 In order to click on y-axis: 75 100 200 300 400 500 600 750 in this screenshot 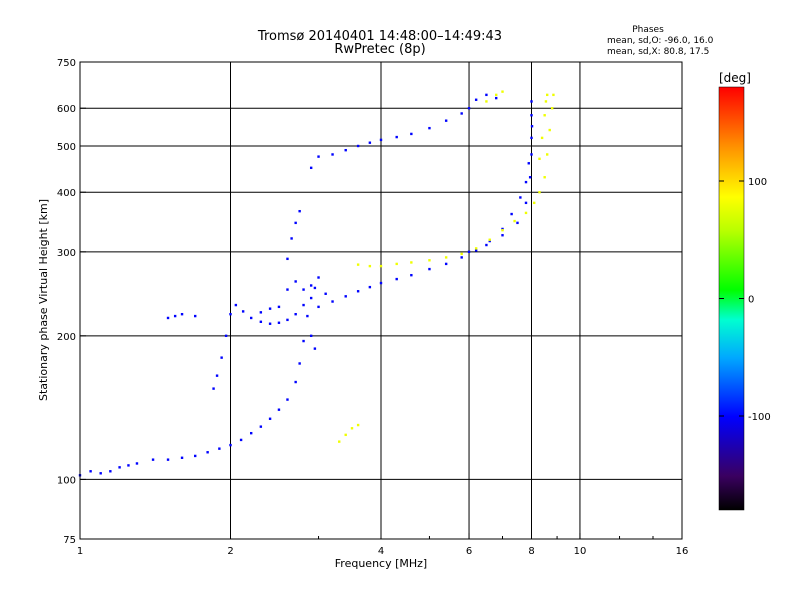, I will do `click(71, 302)`.